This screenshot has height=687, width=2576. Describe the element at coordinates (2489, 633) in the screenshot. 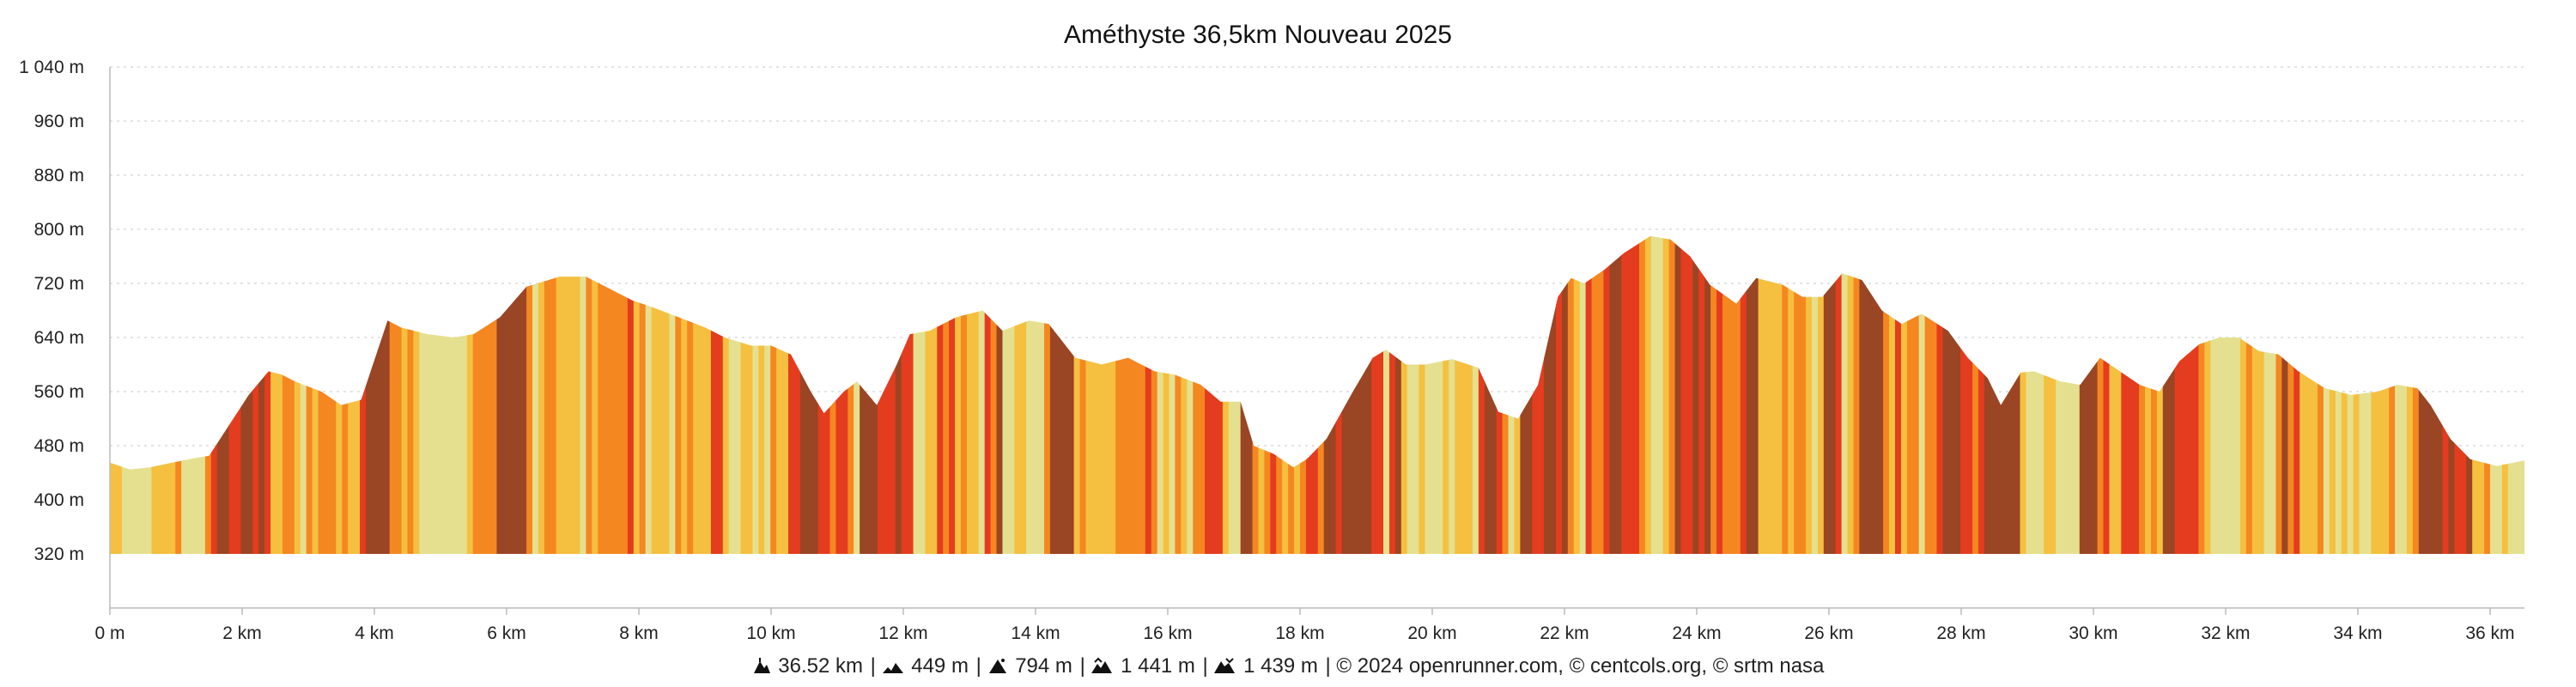

I see `x-tick-label: 36 km` at that location.